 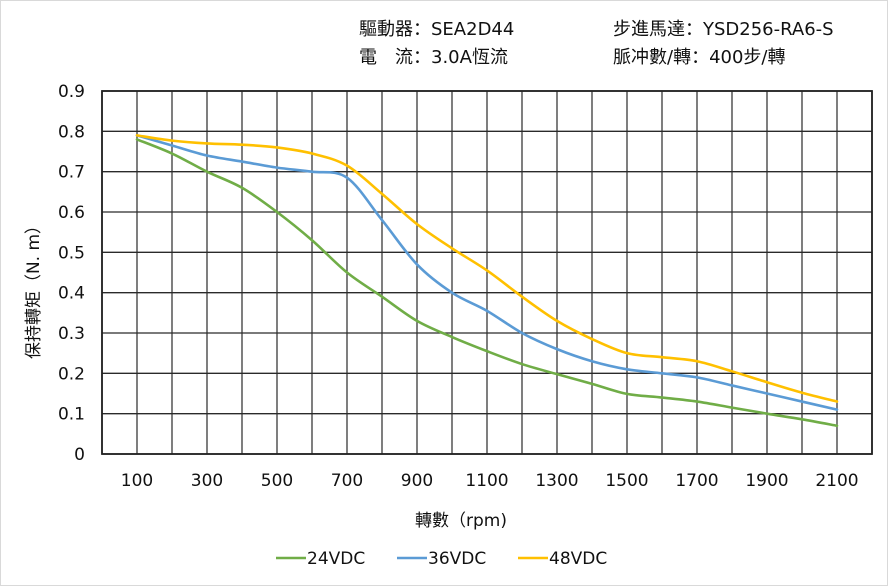 I want to click on y-tick-label: 0.2, so click(x=71, y=374).